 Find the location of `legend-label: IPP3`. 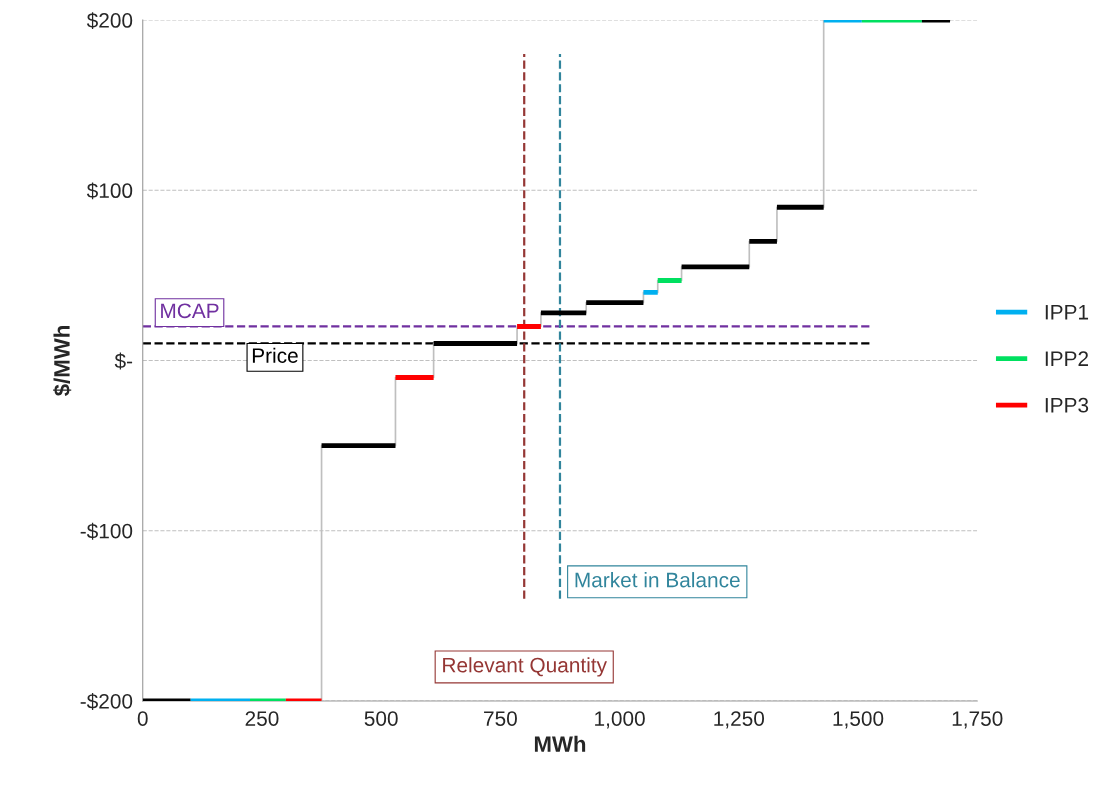

legend-label: IPP3 is located at coordinates (1067, 405).